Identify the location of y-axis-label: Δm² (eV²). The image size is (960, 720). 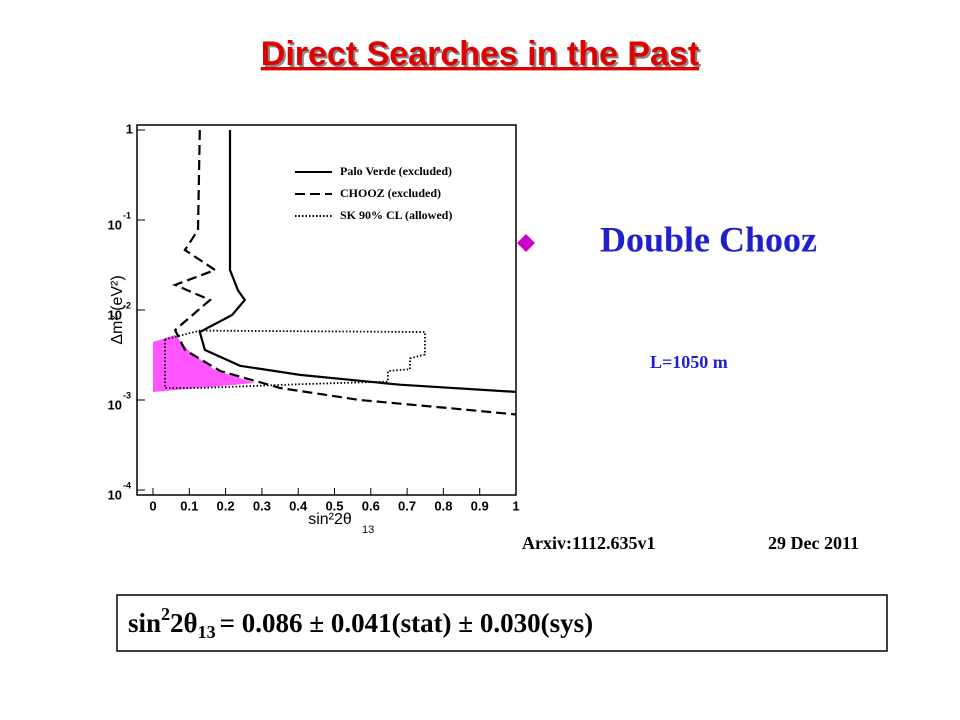
(117, 309).